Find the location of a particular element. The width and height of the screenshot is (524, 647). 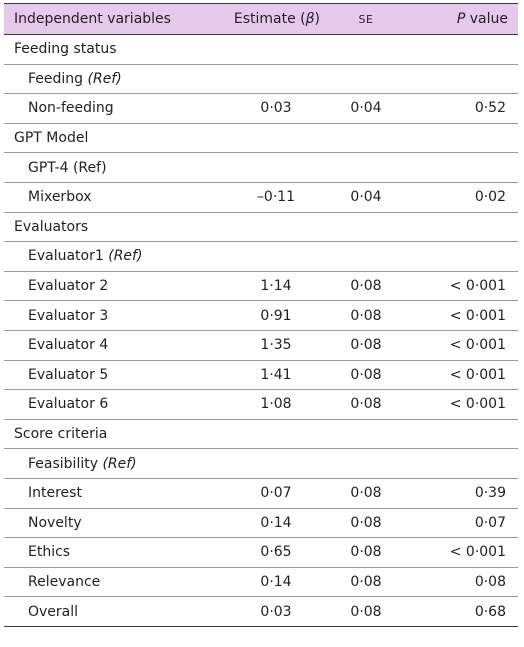

header-estimate-prefix: Estimate ( is located at coordinates (269, 19).